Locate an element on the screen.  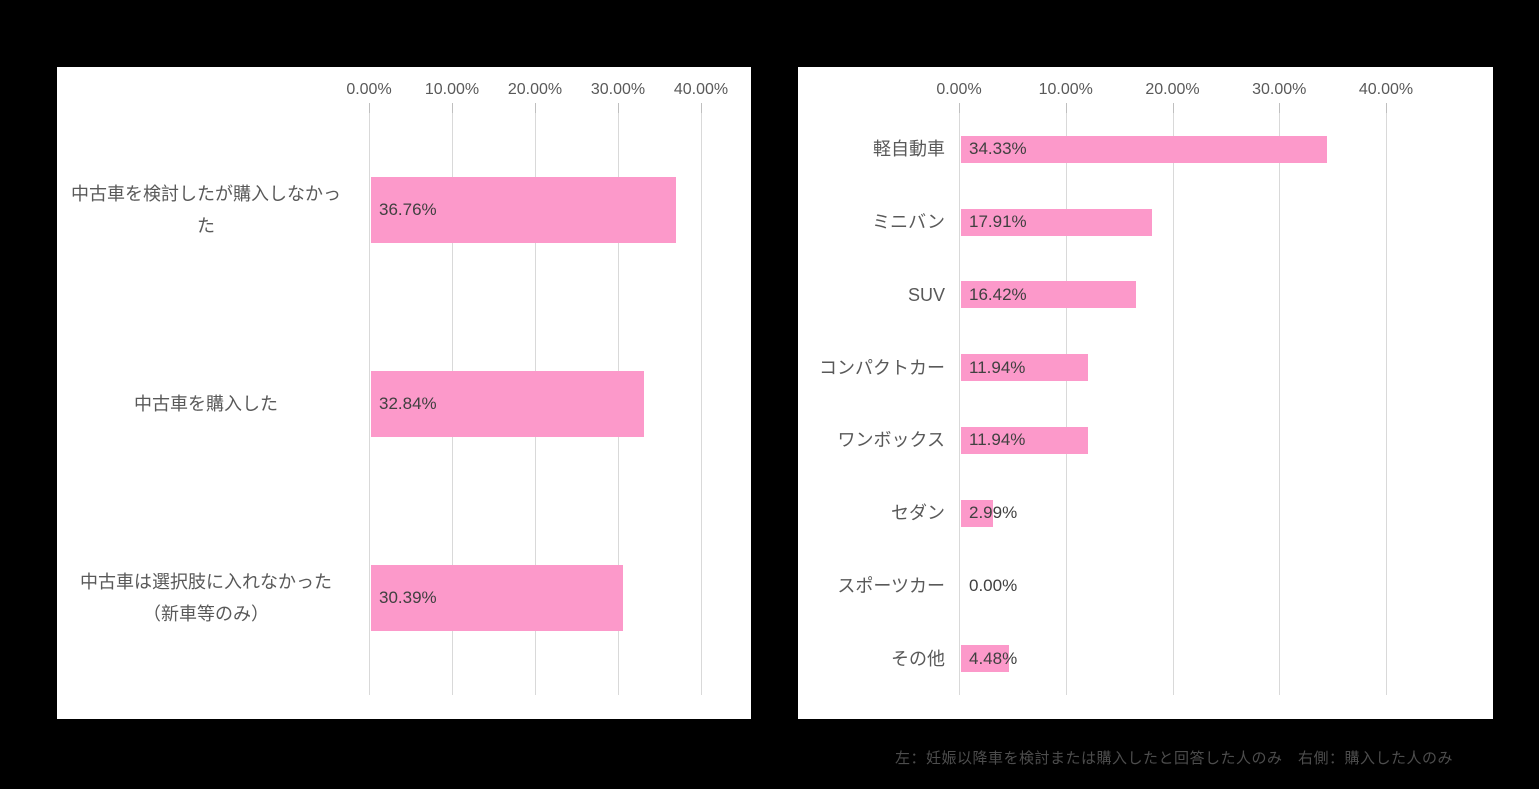
category-label: ワンボックス is located at coordinates (891, 440).